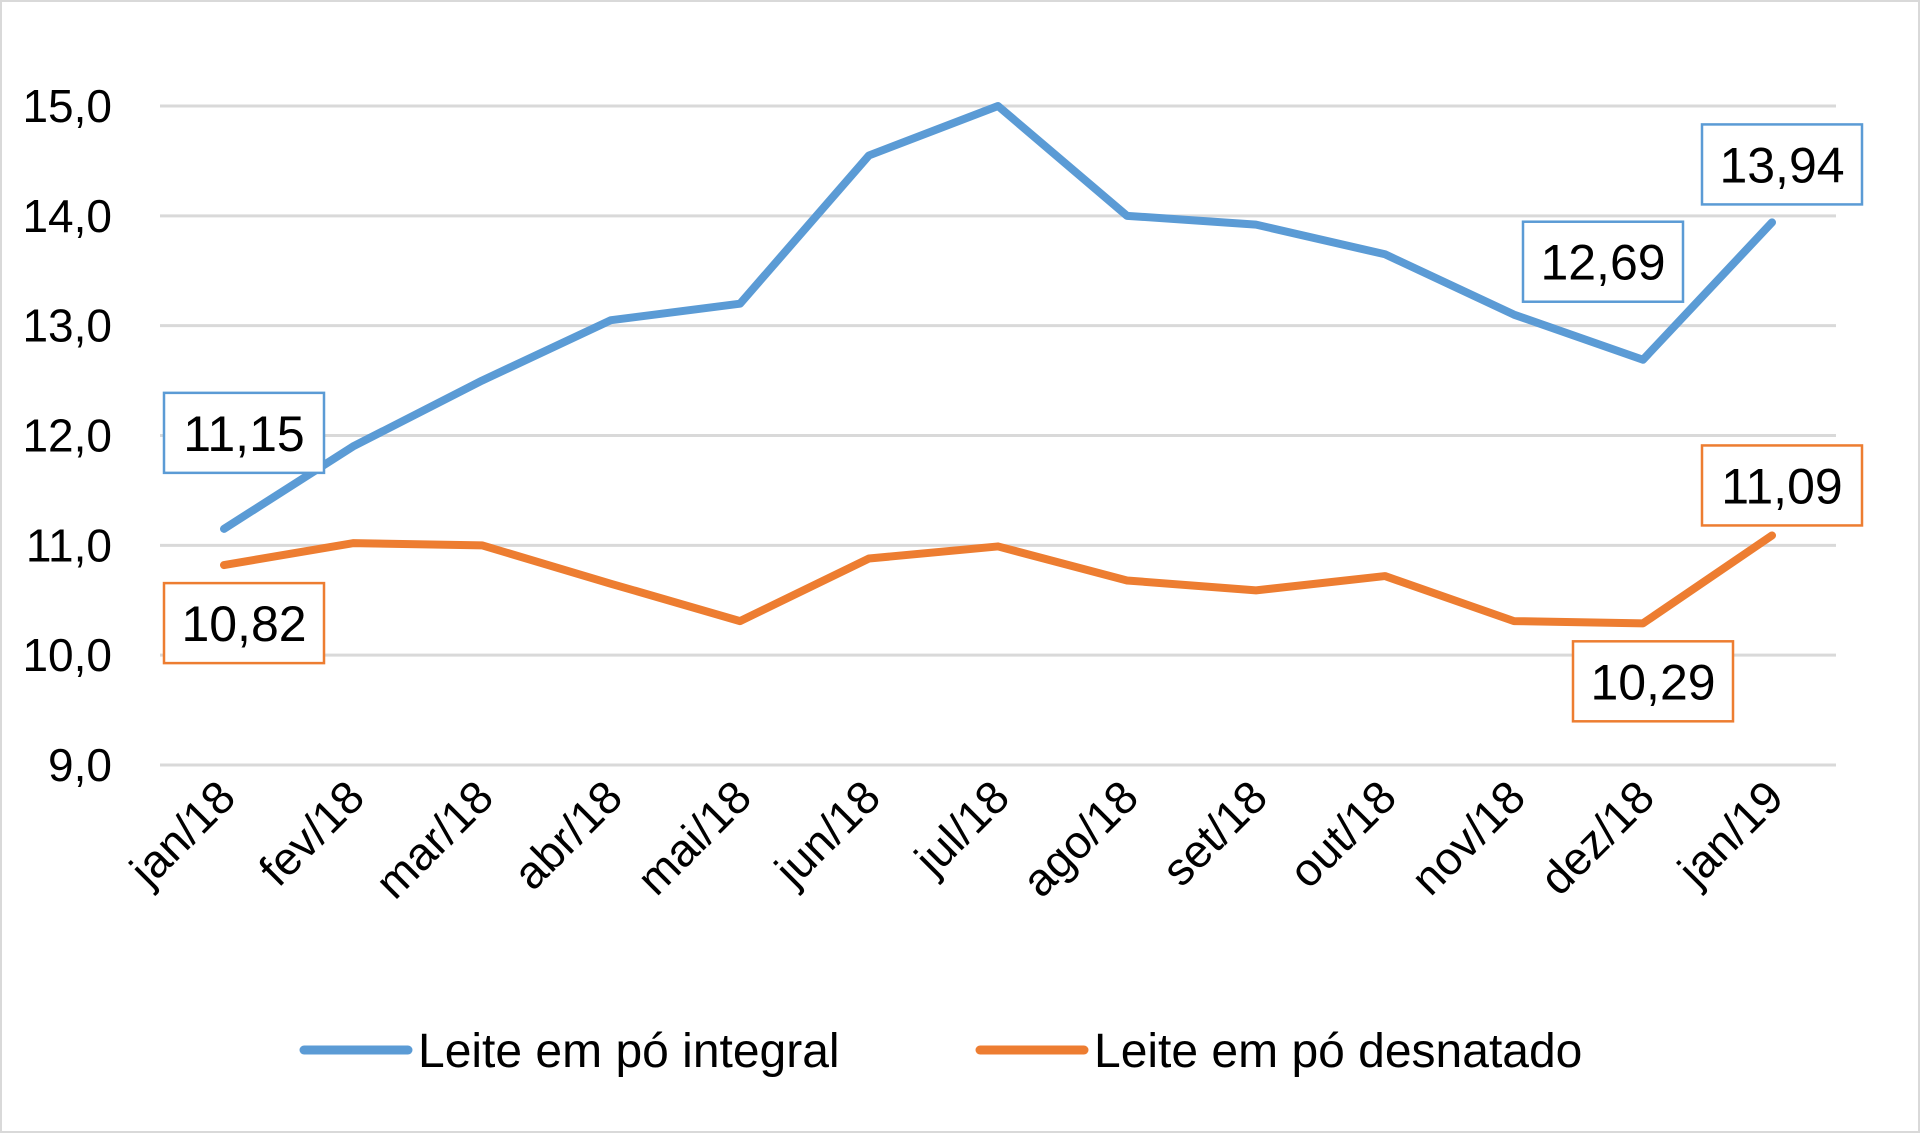 The width and height of the screenshot is (1920, 1133). I want to click on data-label: 12,69, so click(1603, 261).